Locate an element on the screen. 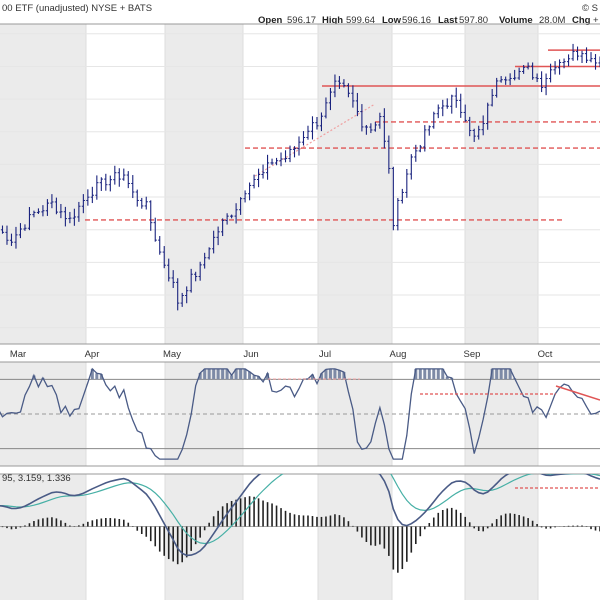  month-label: May is located at coordinates (172, 354).